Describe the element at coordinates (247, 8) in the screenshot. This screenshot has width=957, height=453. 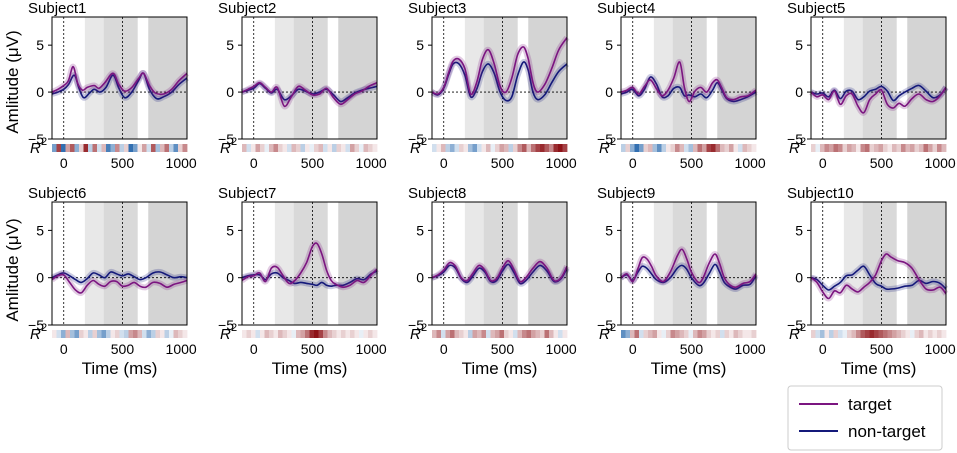
I see `subject-title: Subject2` at that location.